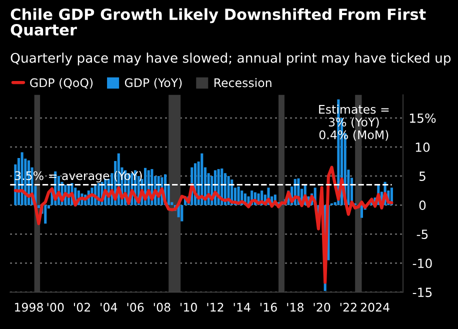  Describe the element at coordinates (295, 307) in the screenshot. I see `x-tick-label: '18` at that location.